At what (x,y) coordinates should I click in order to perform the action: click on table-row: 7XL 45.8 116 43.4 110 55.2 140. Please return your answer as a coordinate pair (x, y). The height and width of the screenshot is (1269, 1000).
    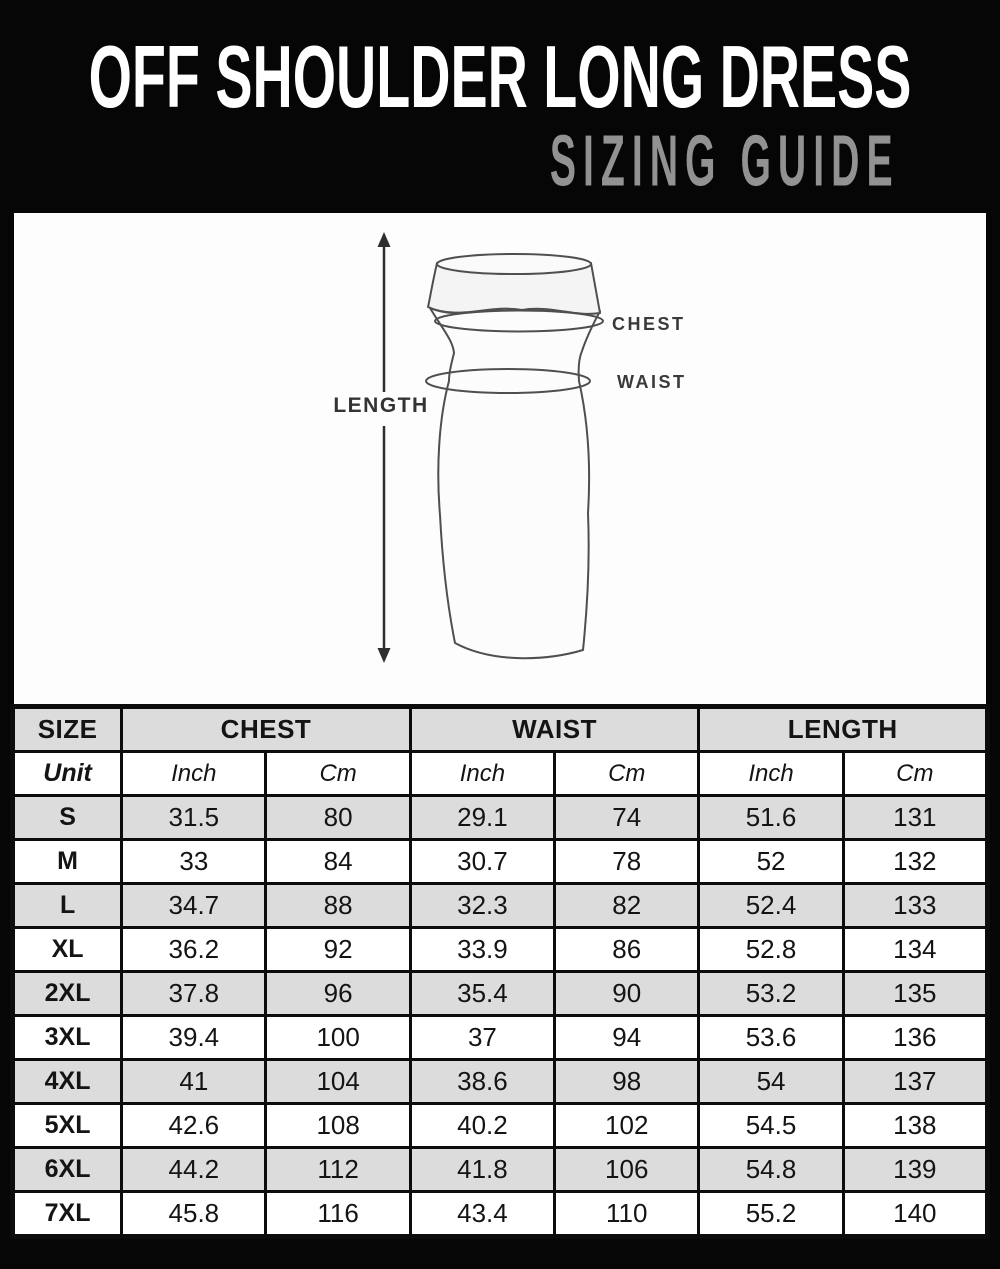
    Looking at the image, I should click on (500, 1214).